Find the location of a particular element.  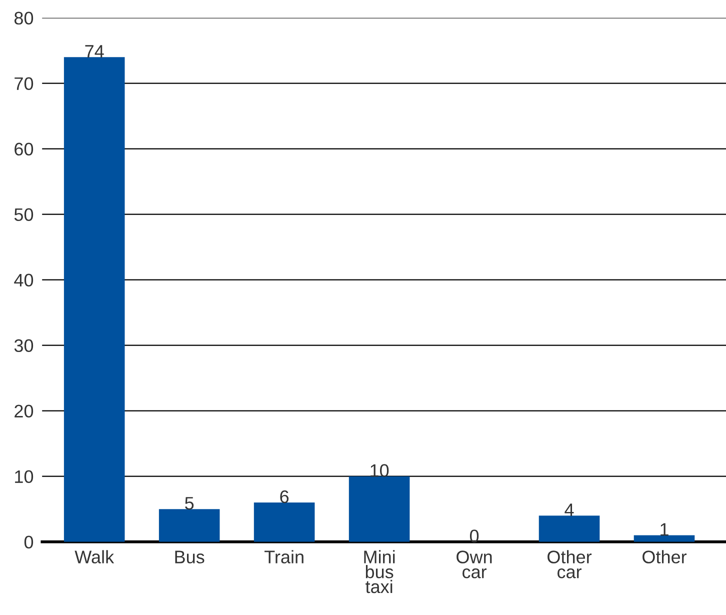

x-tick-label: Other is located at coordinates (664, 557).